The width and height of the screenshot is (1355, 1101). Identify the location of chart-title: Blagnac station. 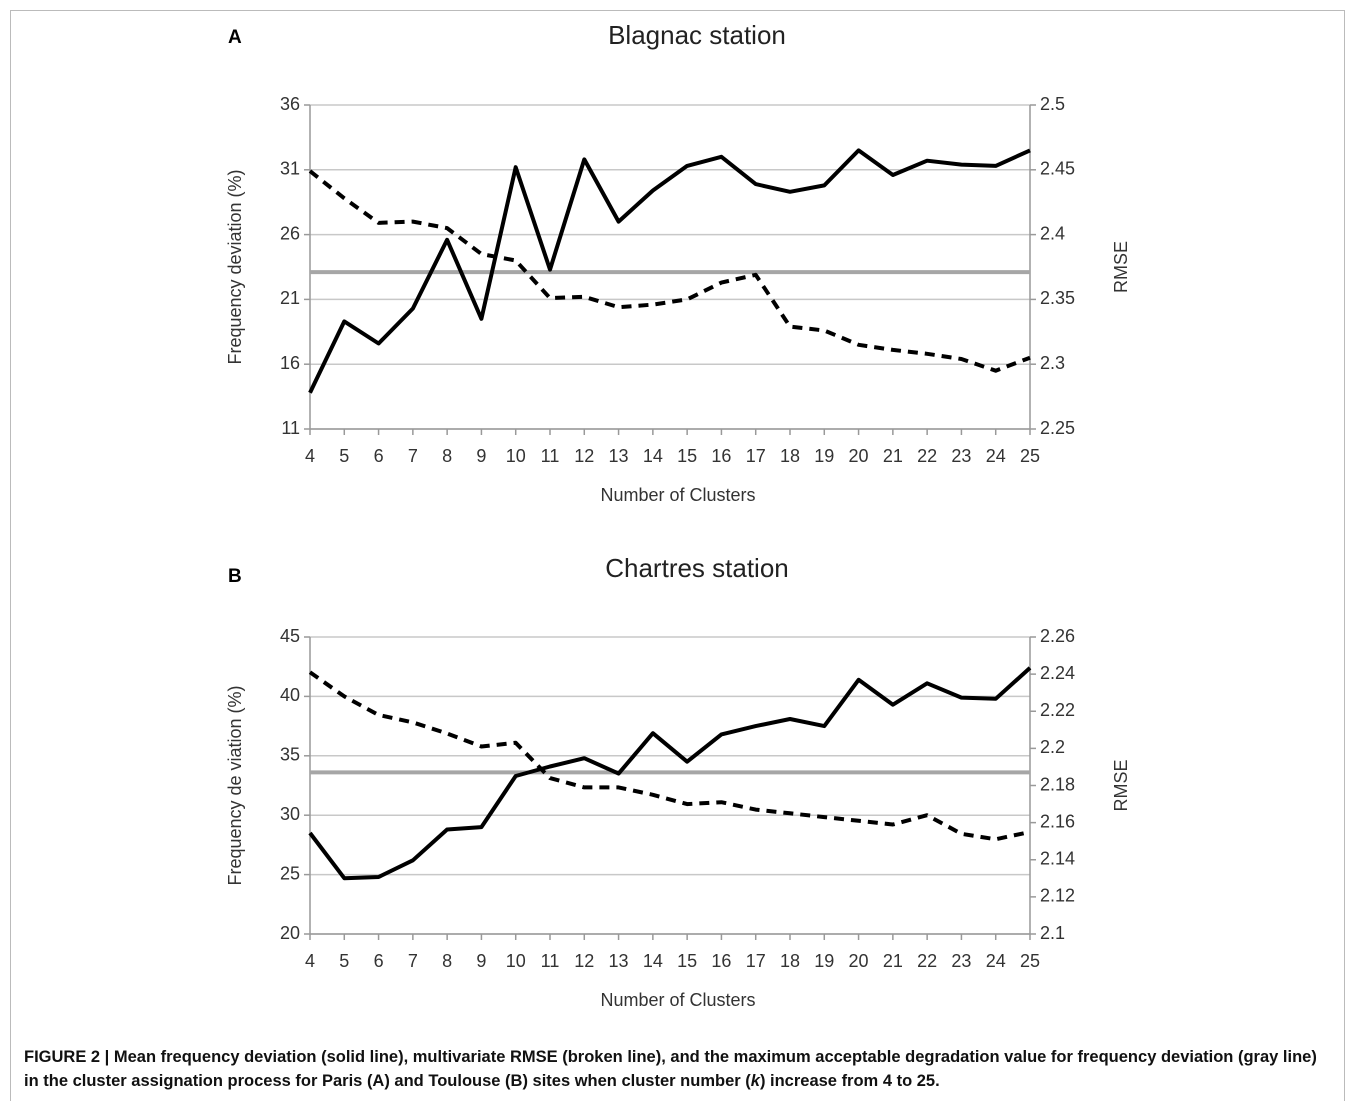
(697, 35).